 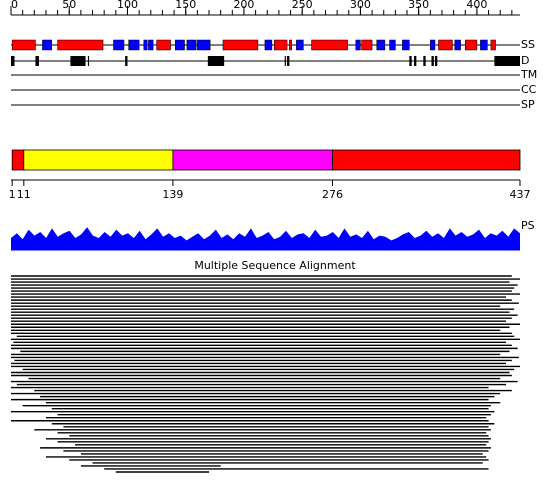 I want to click on domain-label: 1, so click(x=12, y=194).